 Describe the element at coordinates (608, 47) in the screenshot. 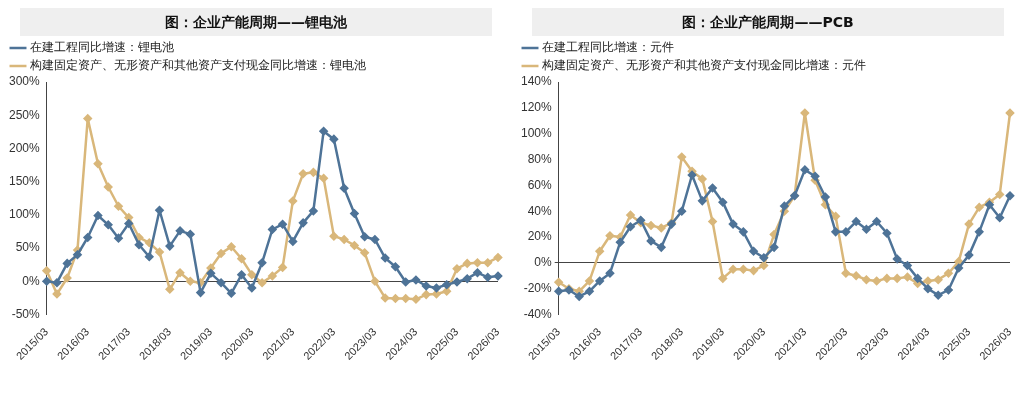

I see `legend-label: 在建工程同比增速：元件` at that location.